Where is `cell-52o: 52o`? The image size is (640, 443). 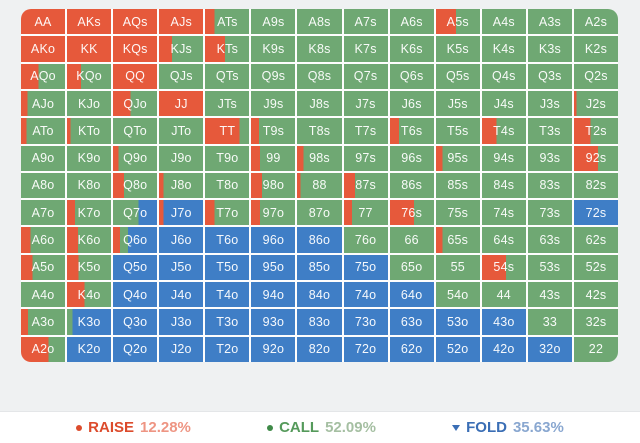
cell-52o: 52o is located at coordinates (457, 349).